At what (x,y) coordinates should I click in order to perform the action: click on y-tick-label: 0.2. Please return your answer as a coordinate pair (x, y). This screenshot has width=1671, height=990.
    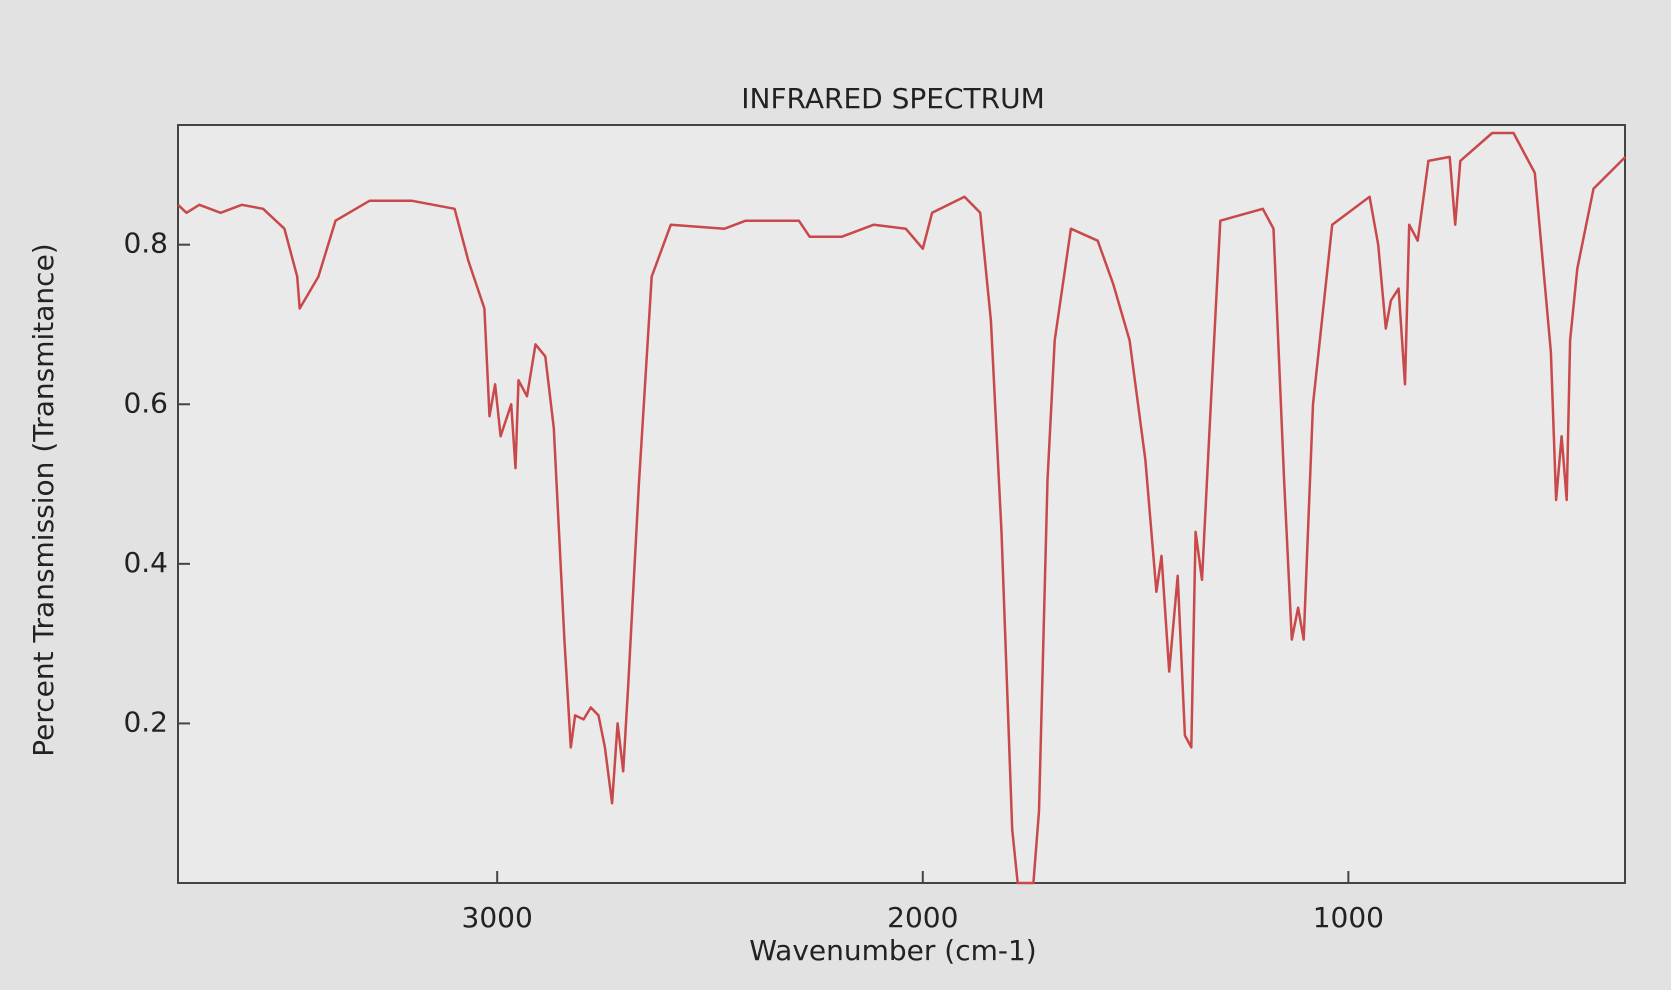
    Looking at the image, I should click on (145, 721).